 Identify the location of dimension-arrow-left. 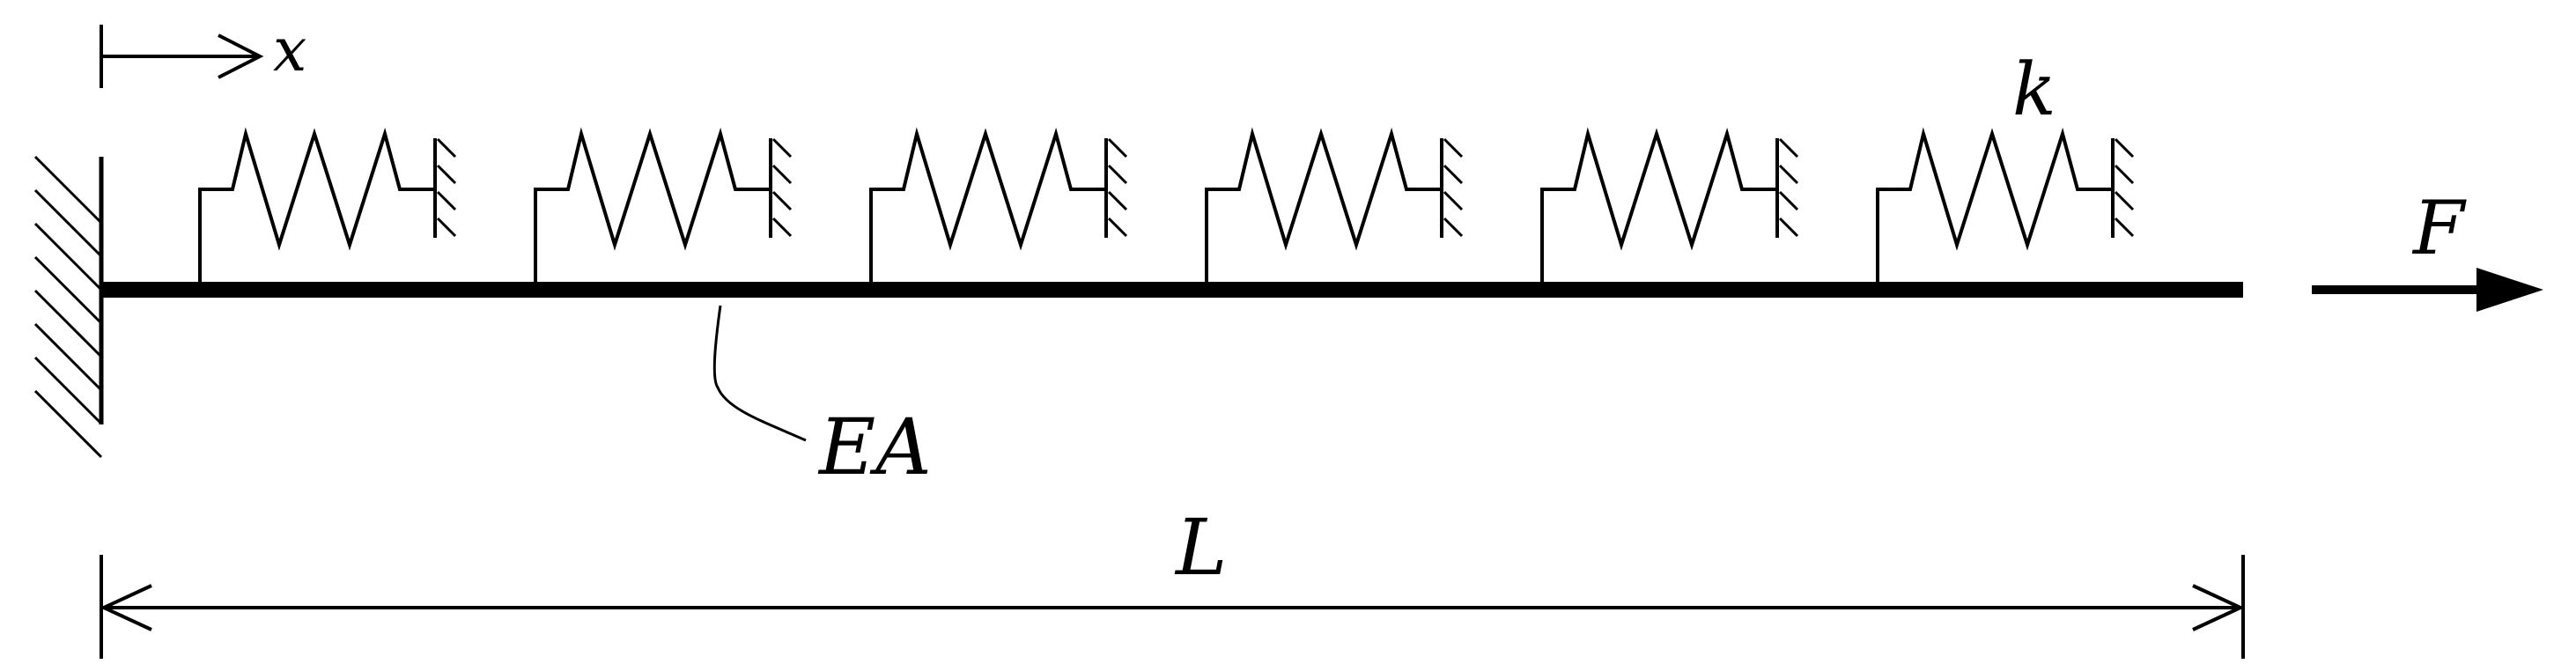
(126, 607).